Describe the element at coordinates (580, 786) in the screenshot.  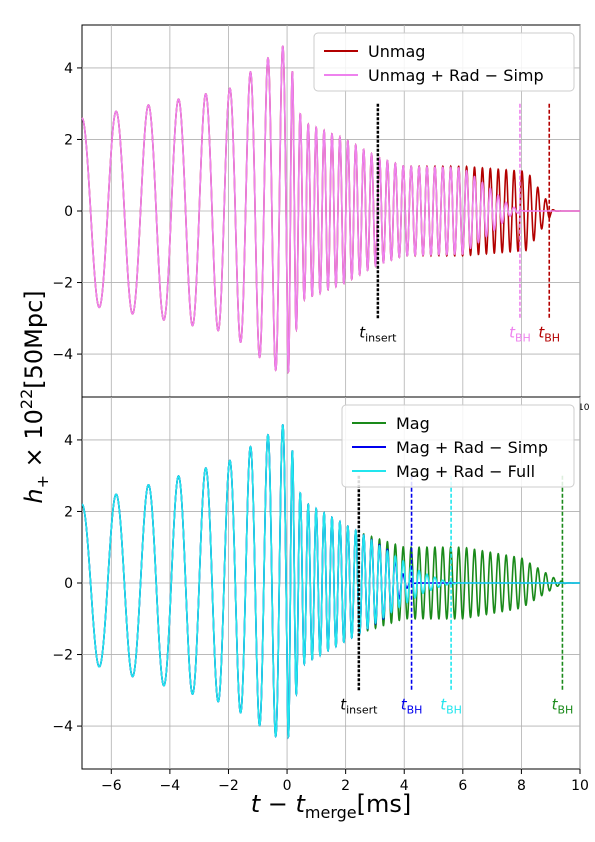
I see `x-tick-label: 10` at that location.